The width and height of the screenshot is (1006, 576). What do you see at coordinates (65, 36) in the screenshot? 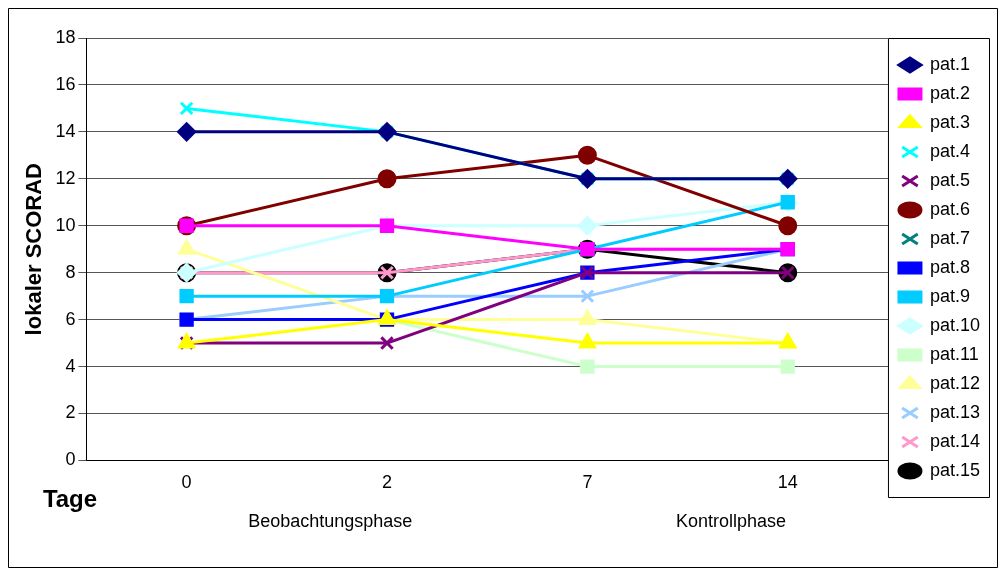
I see `y-tick-label: 18` at bounding box center [65, 36].